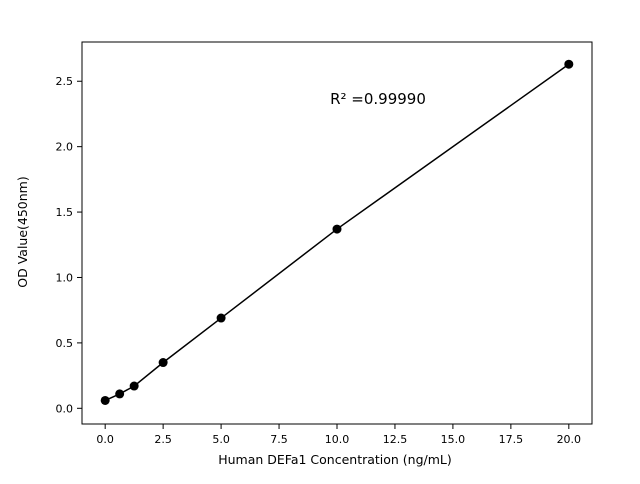 This screenshot has height=484, width=640. What do you see at coordinates (378, 99) in the screenshot?
I see `r-squared-annotation: R² =0.99990` at bounding box center [378, 99].